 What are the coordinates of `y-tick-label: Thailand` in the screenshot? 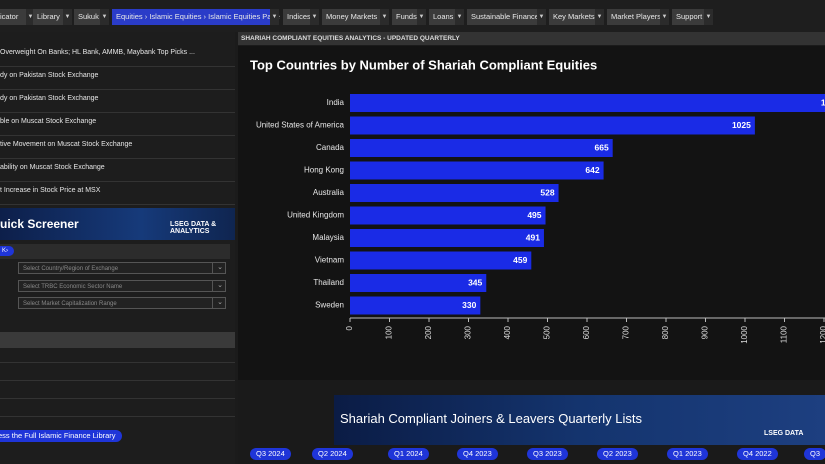 It's located at (328, 282).